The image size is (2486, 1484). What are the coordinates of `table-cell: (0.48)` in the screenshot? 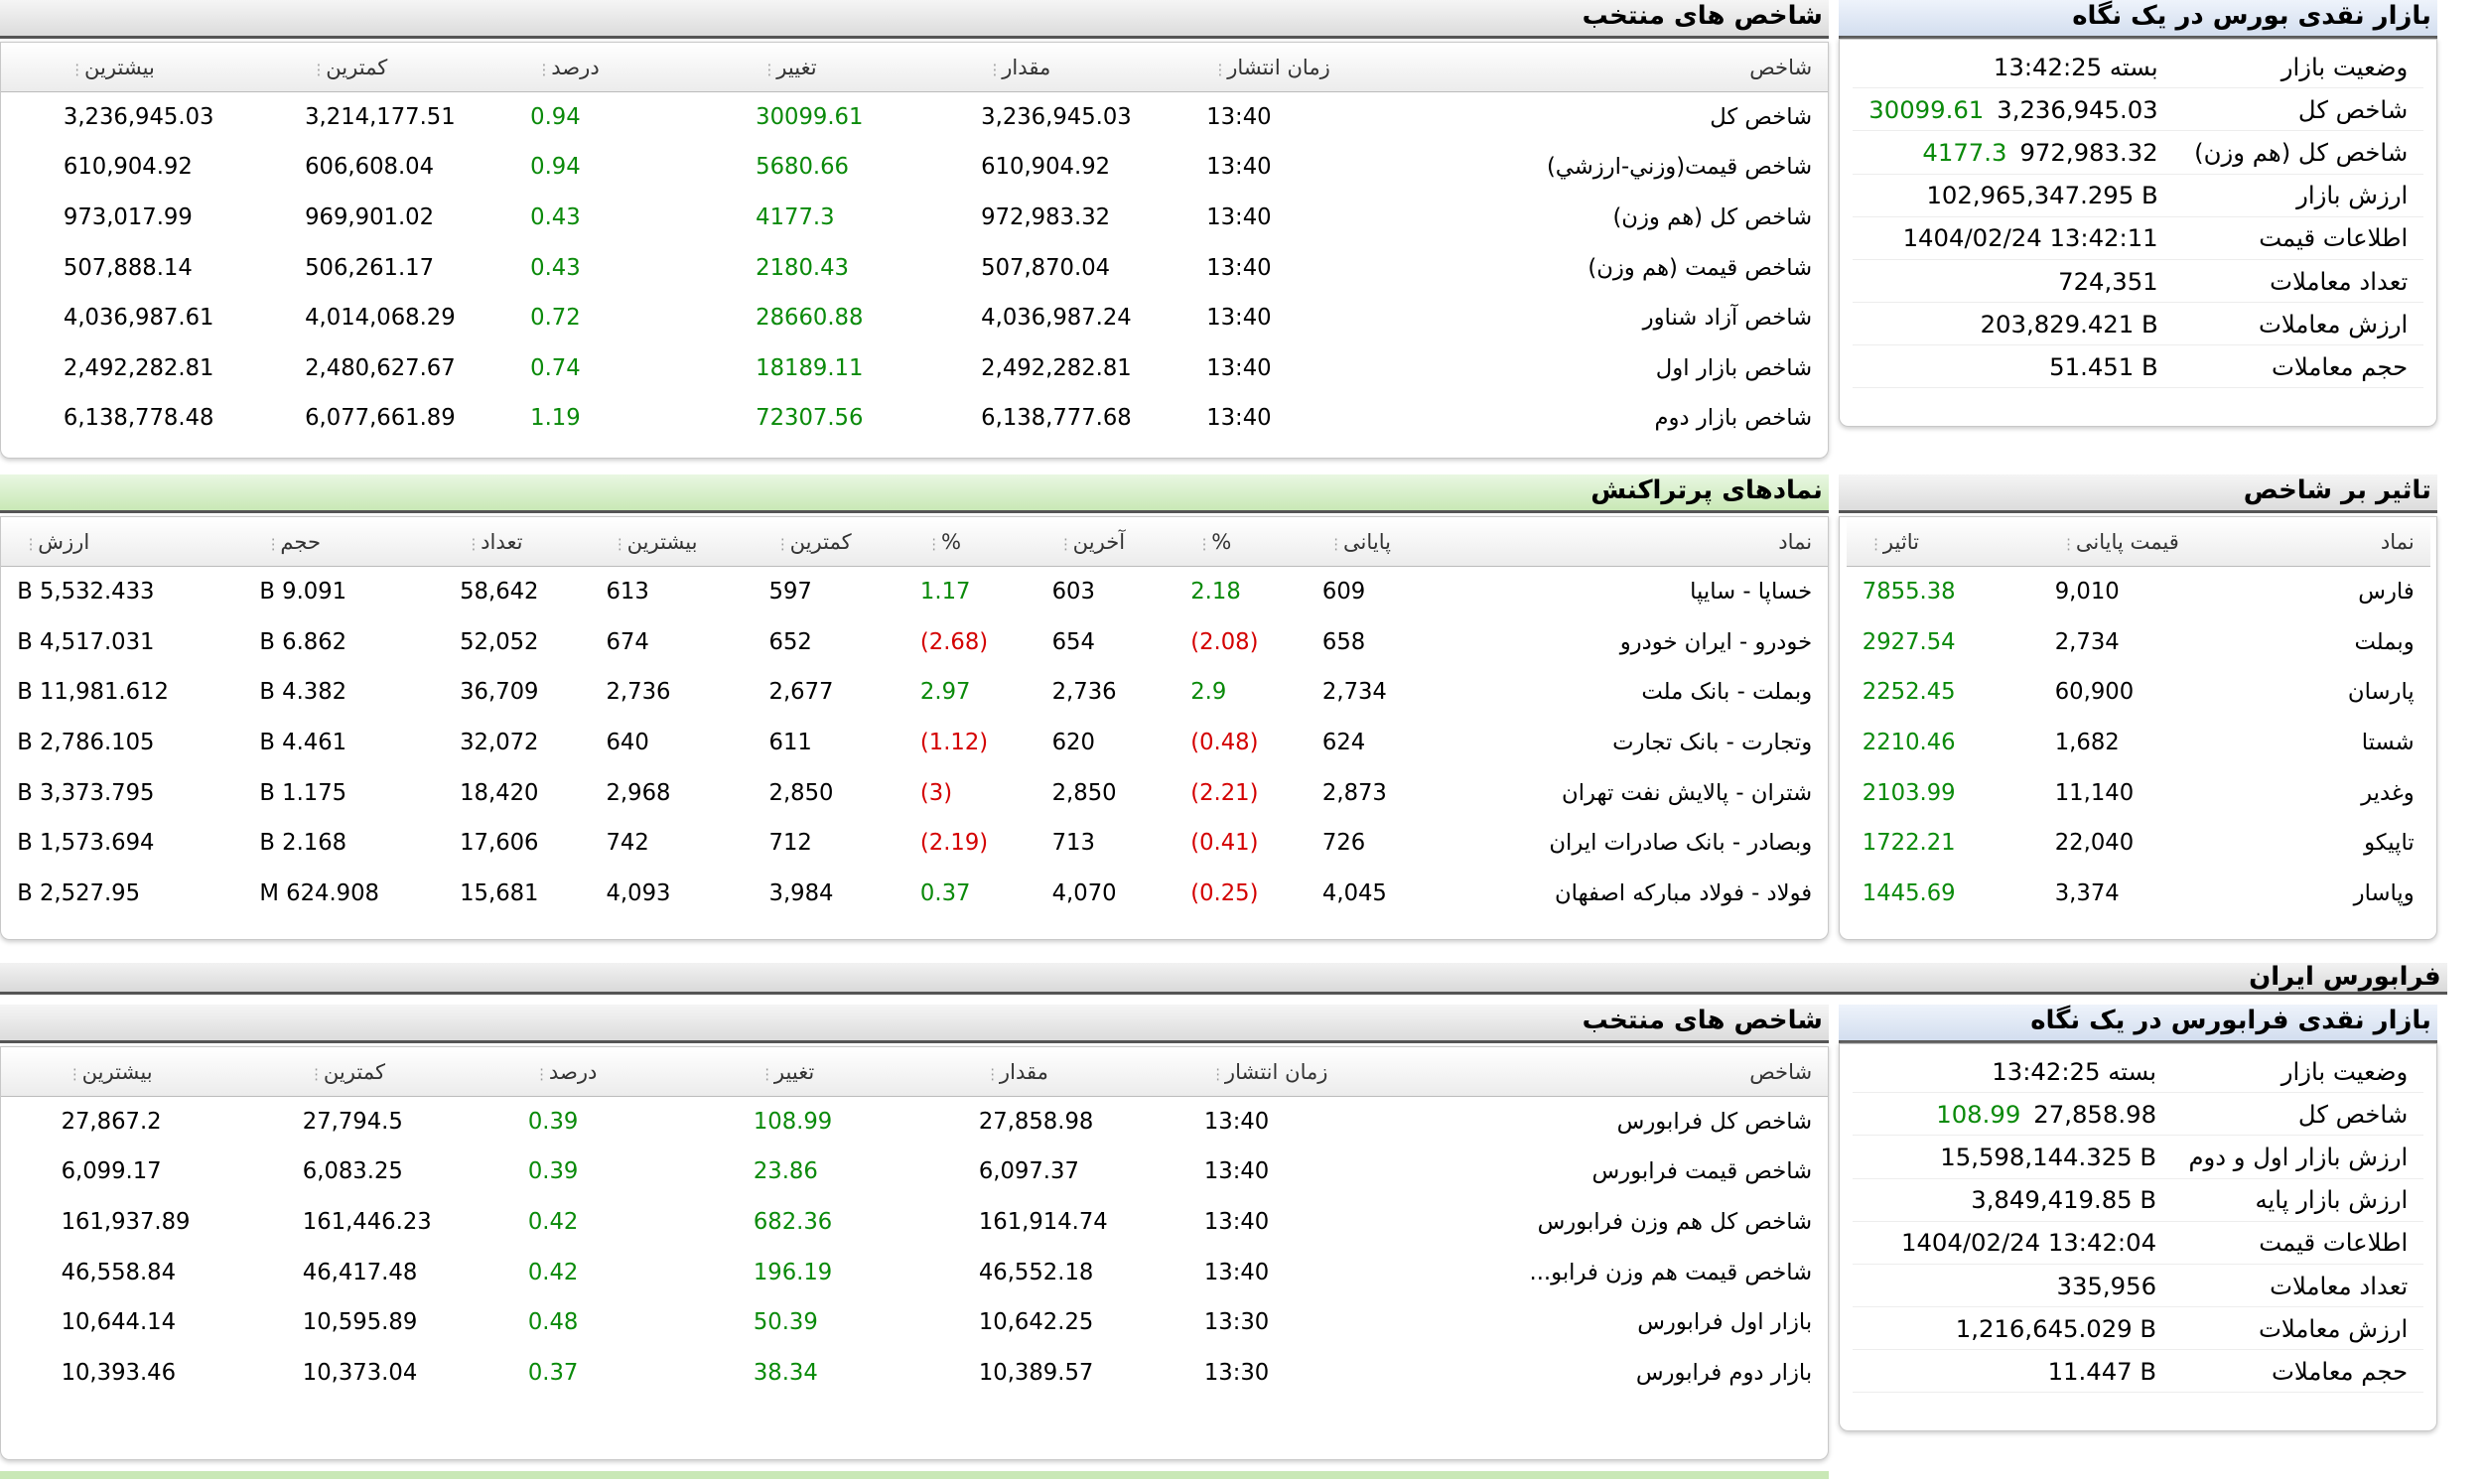 It's located at (1224, 743).